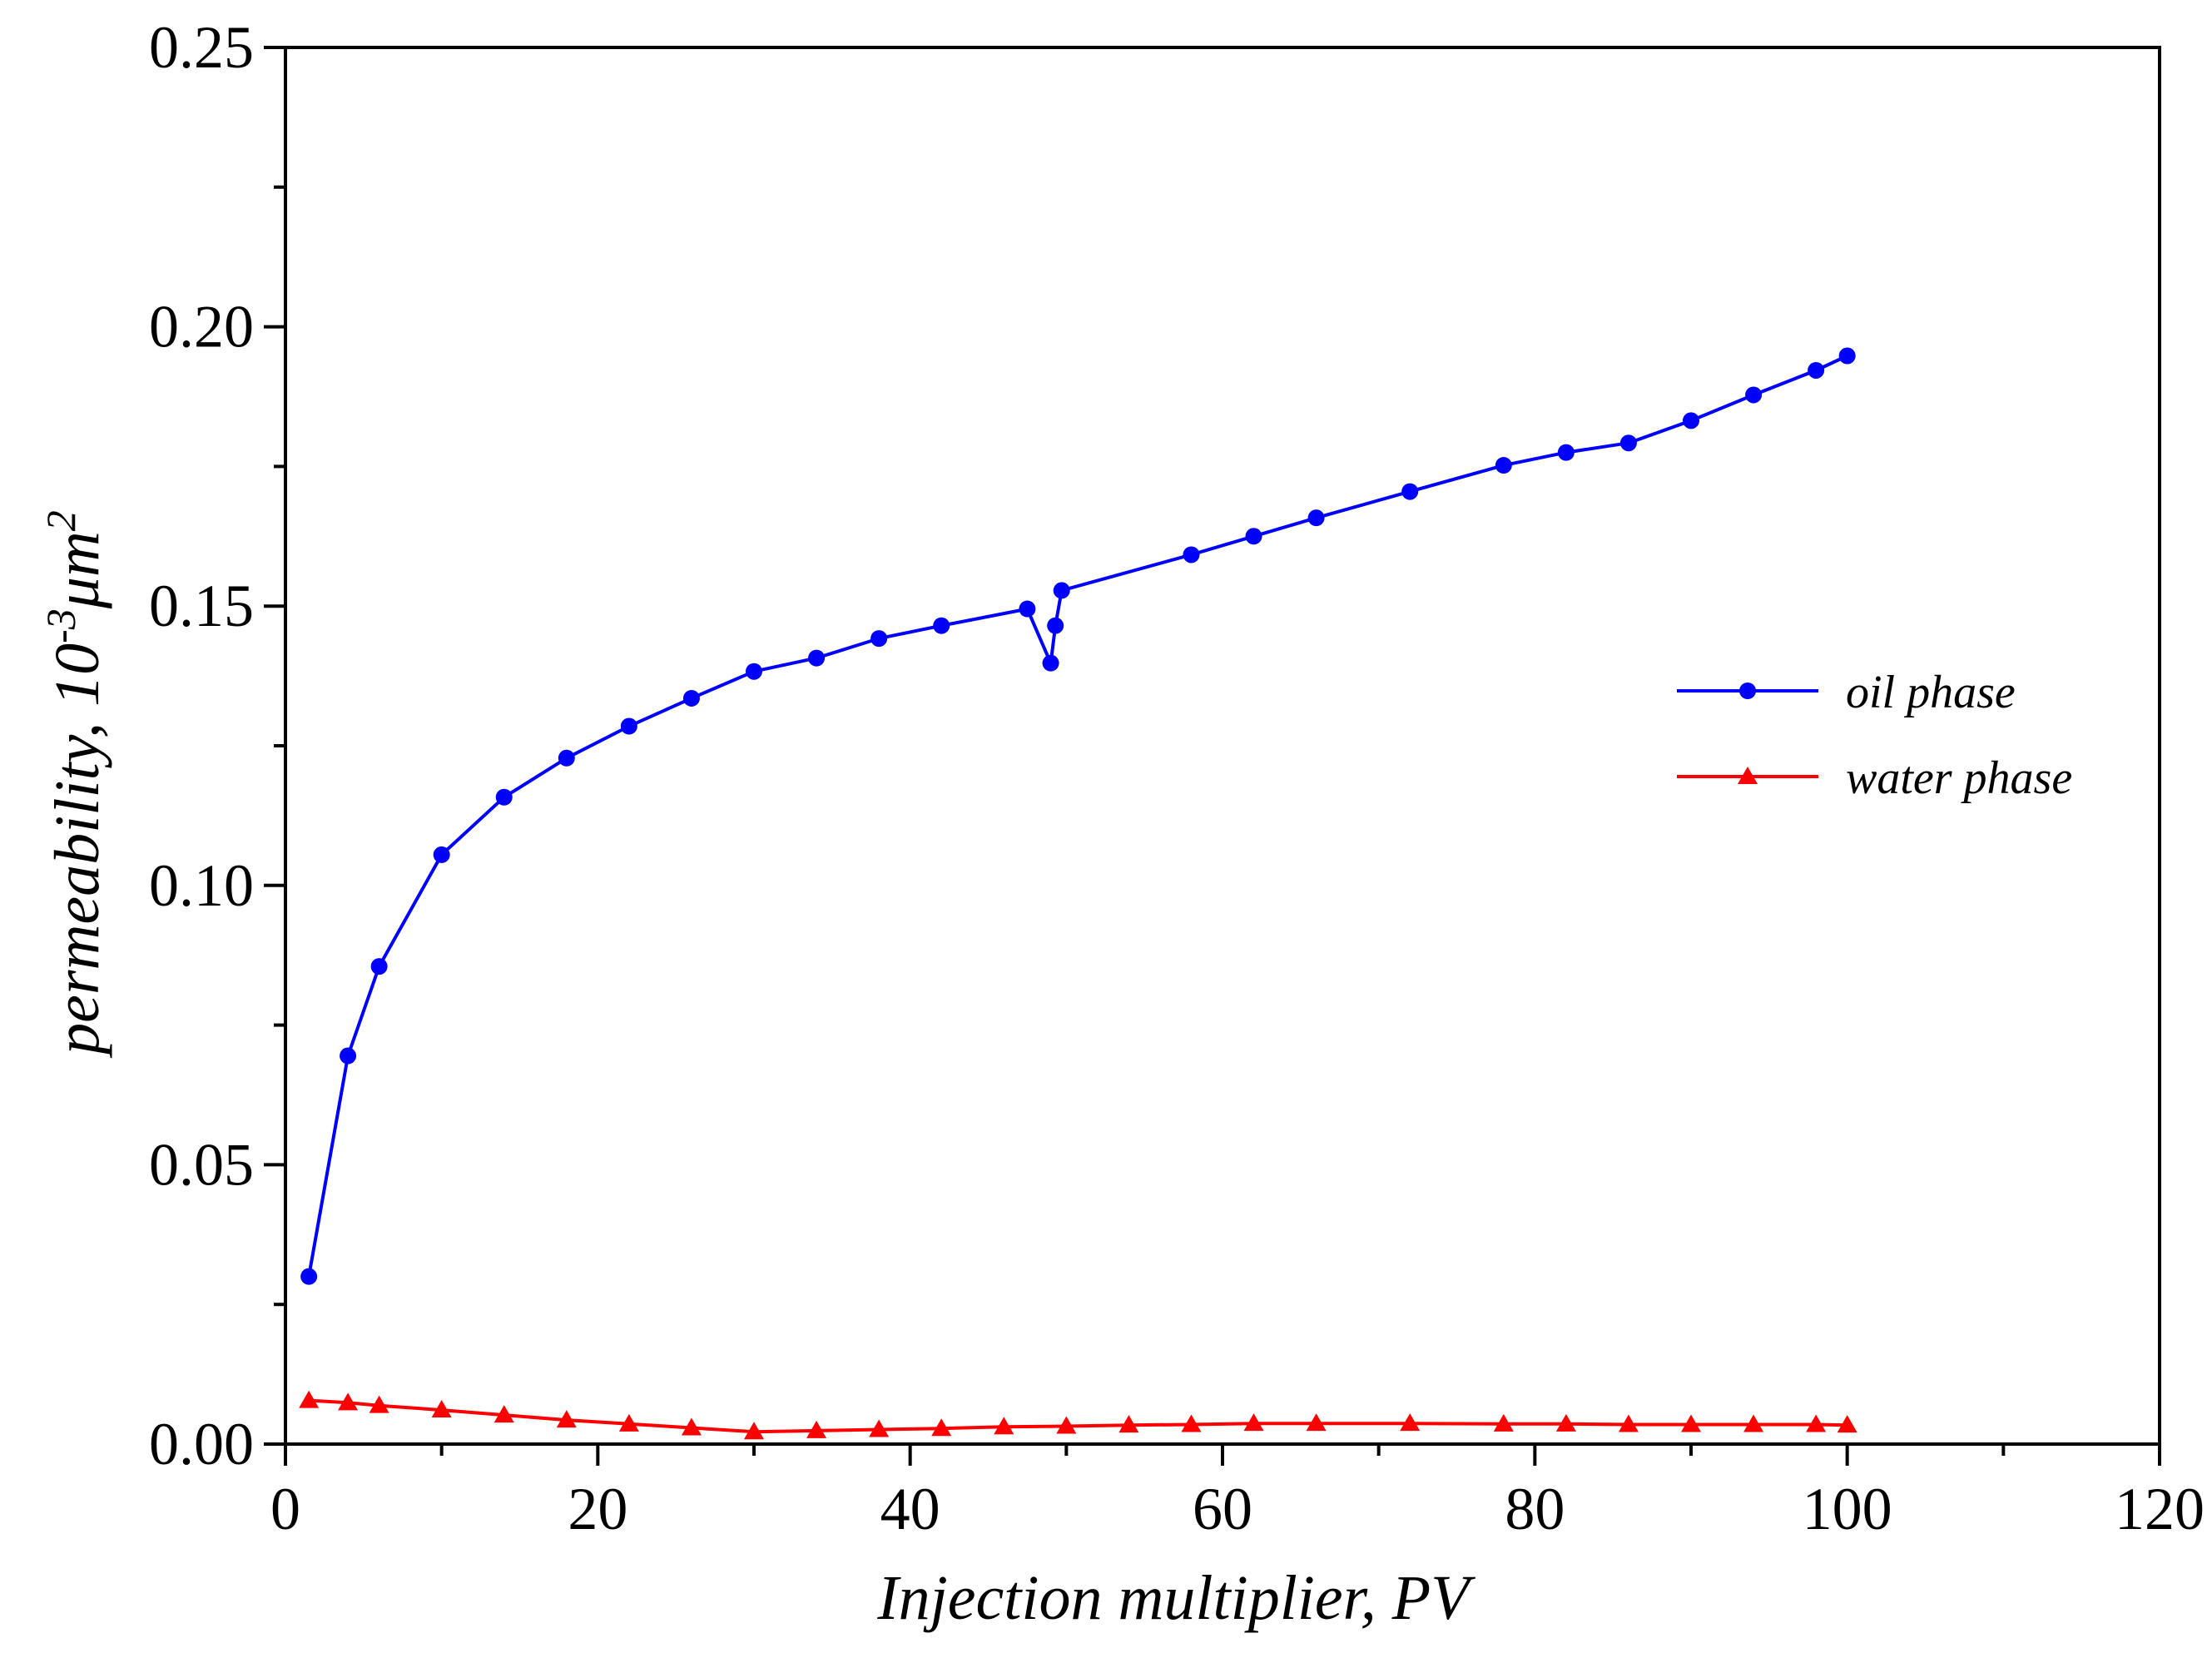 This screenshot has height=1653, width=2212. I want to click on x-tick-label: 0, so click(285, 1509).